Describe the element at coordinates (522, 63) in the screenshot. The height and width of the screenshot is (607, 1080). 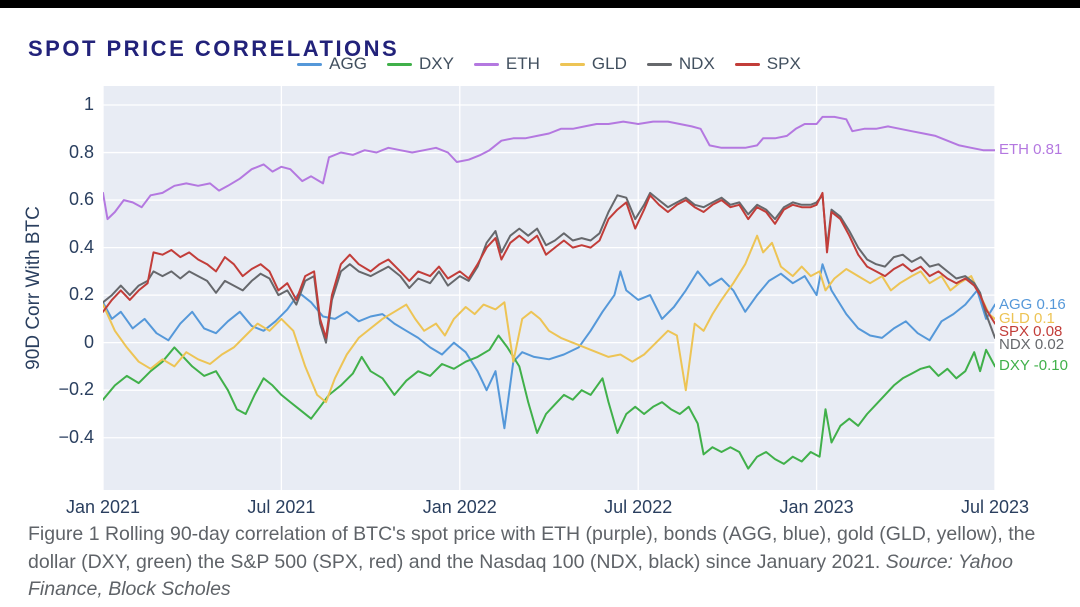
I see `legend-label-ETH: ETH` at that location.